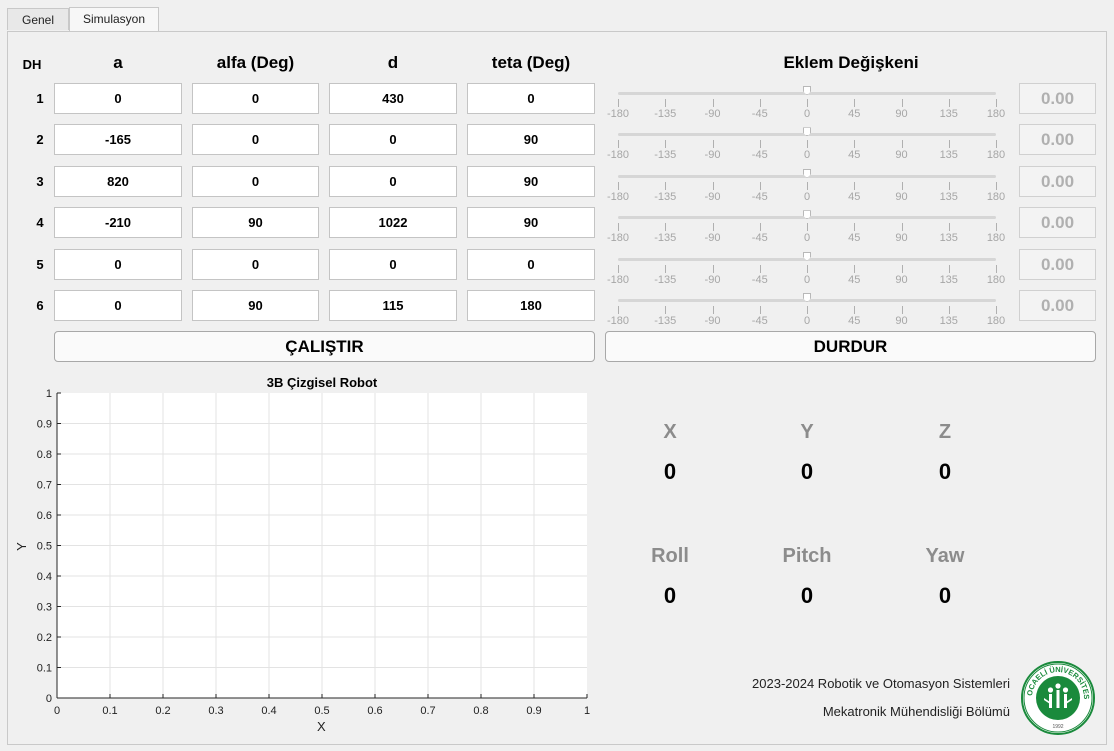 Image resolution: width=1114 pixels, height=751 pixels. I want to click on y-tick-label: 0.6, so click(44, 516).